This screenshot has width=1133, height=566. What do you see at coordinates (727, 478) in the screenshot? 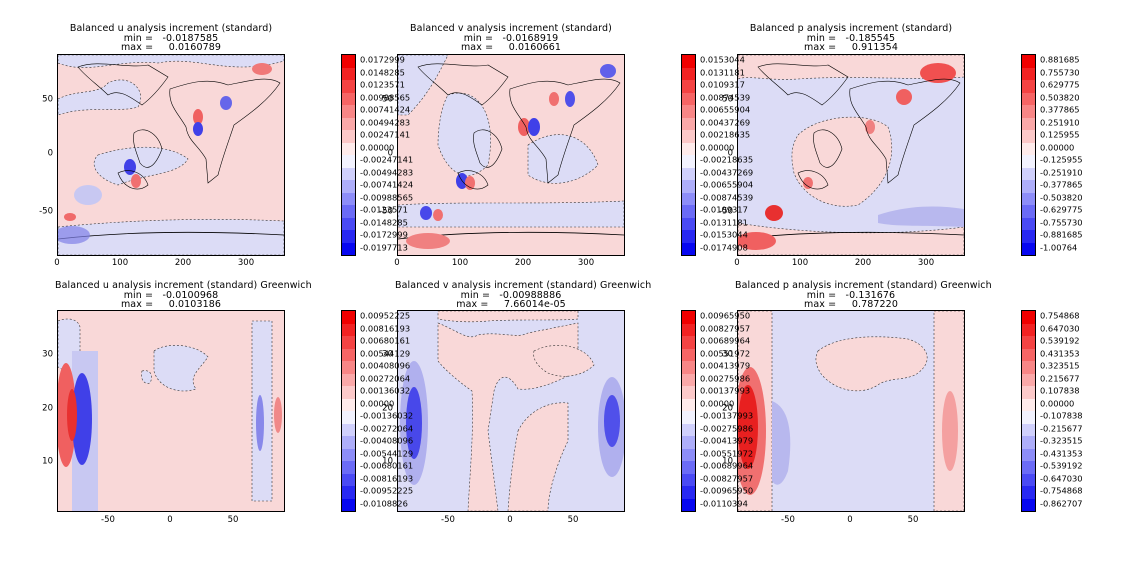
I see `colorbar-label: -0.00827957` at bounding box center [727, 478].